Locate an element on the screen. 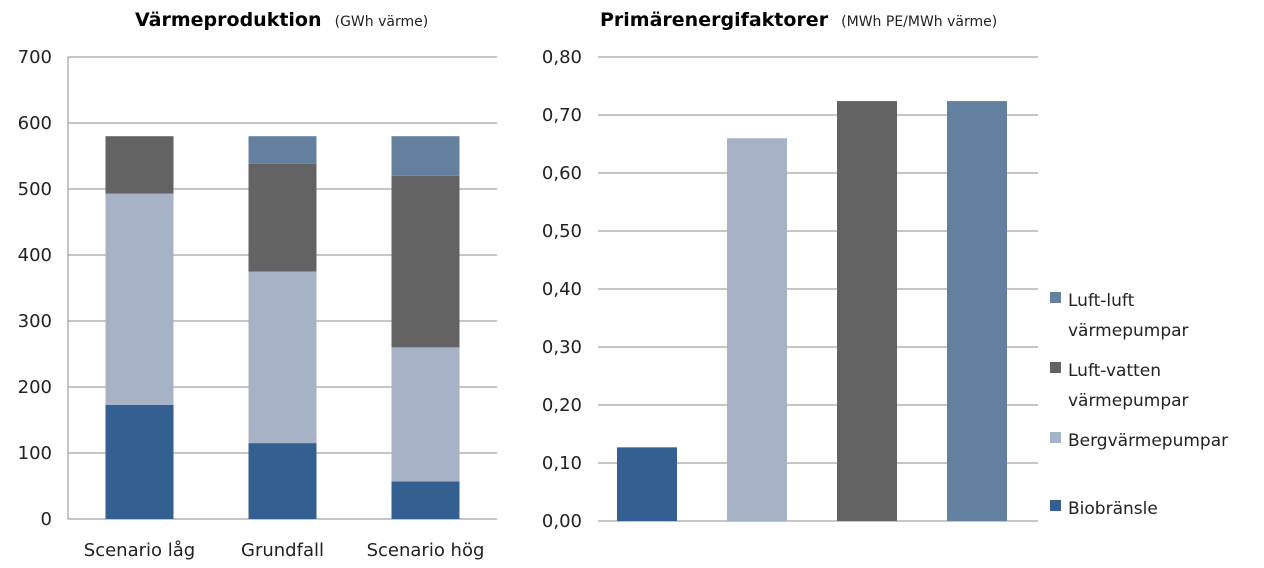 The image size is (1264, 568). chart1-ytick-label: 600 is located at coordinates (35, 123).